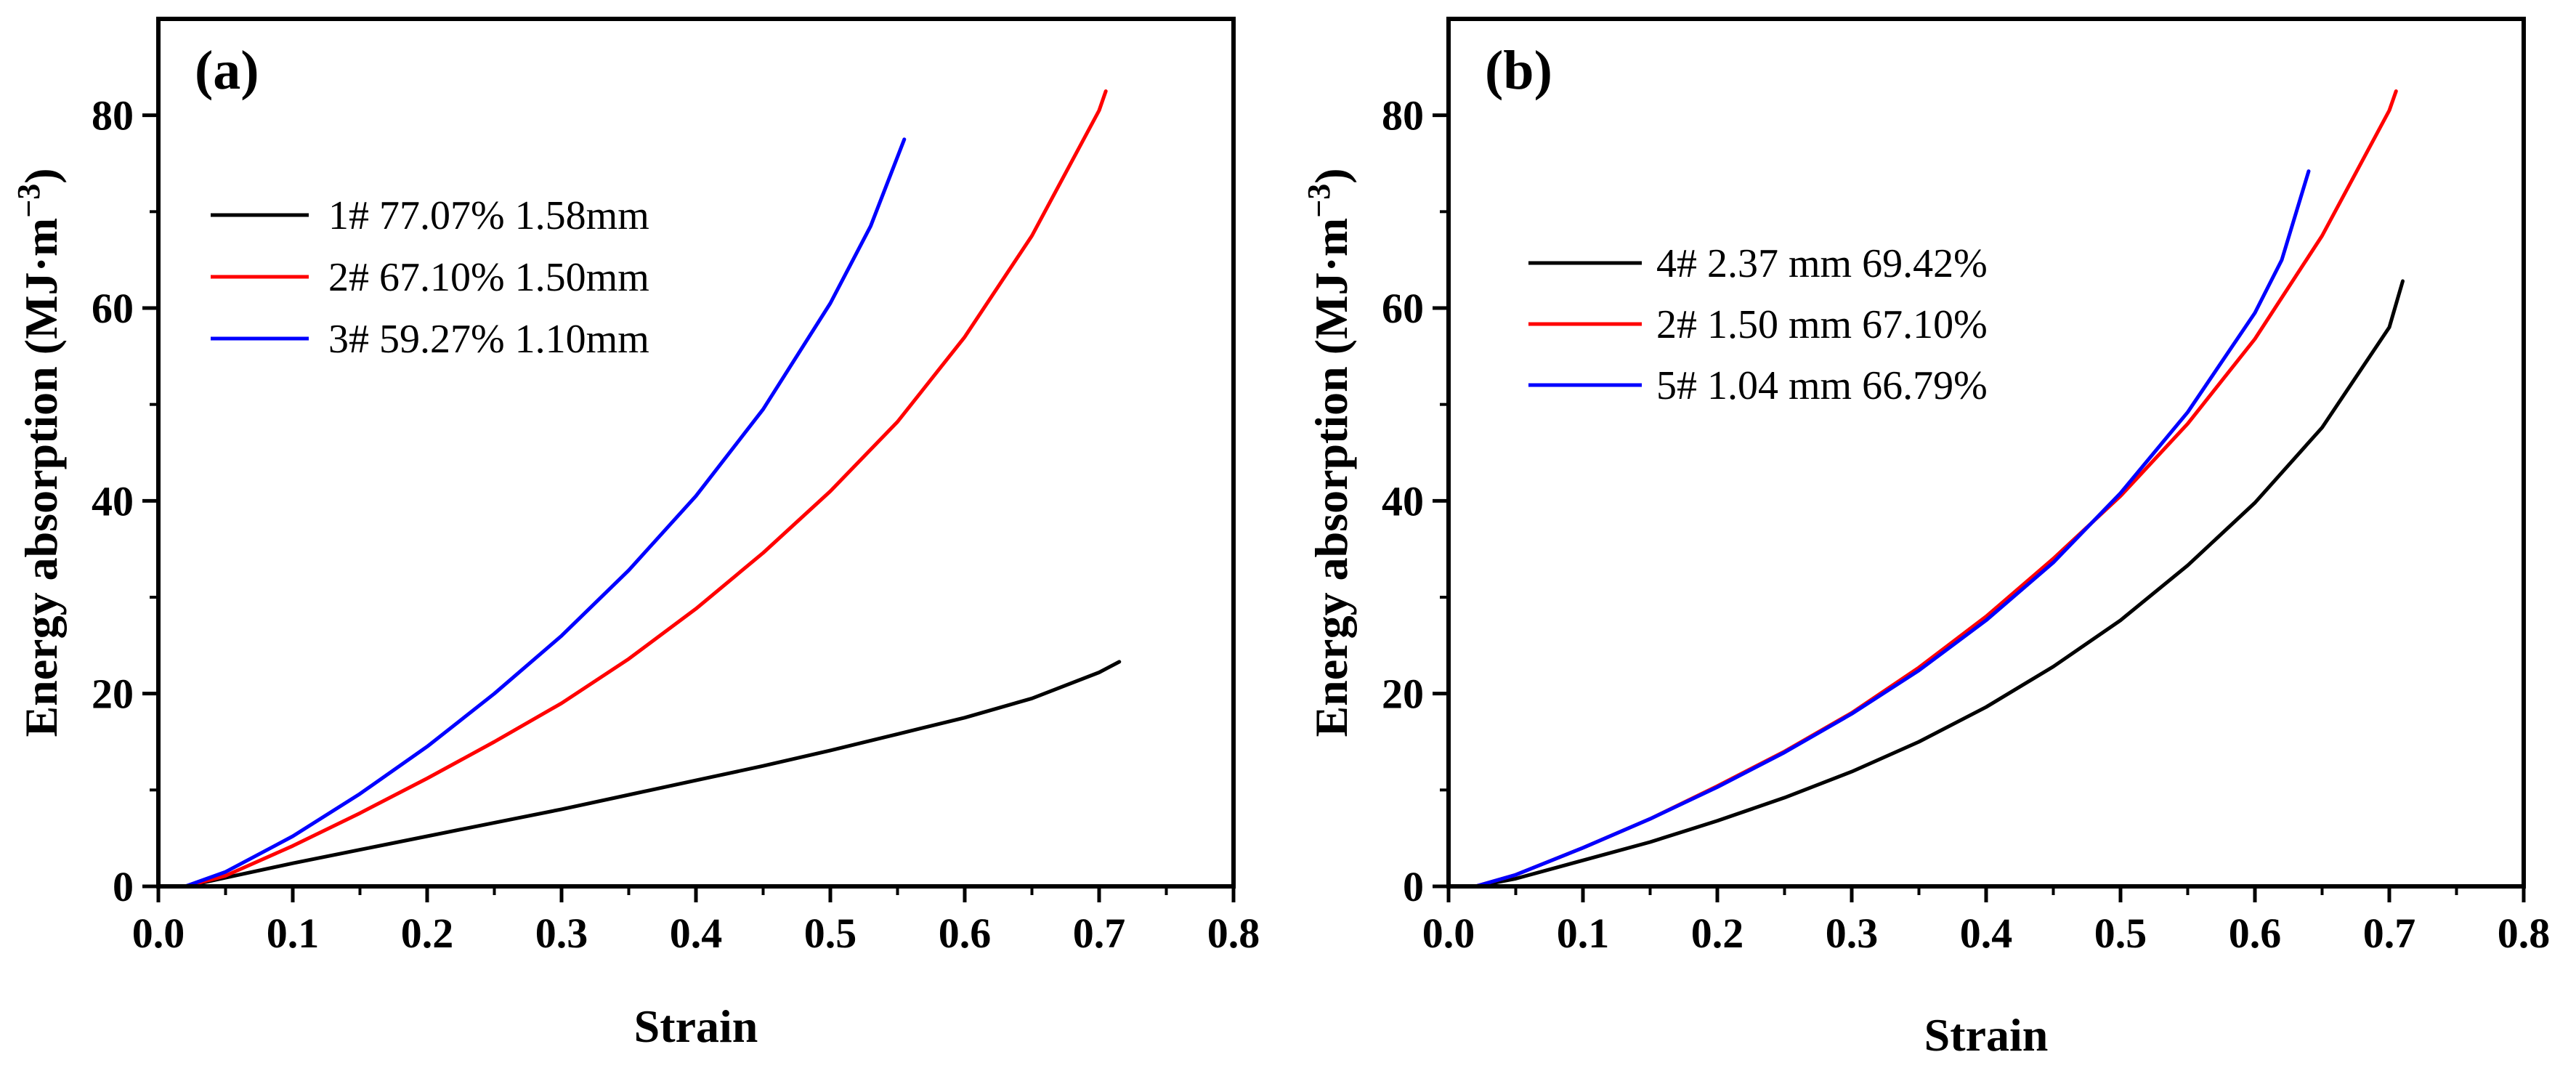 The height and width of the screenshot is (1068, 2576). Describe the element at coordinates (1822, 263) in the screenshot. I see `legend-label-1: 4# 2.37 mm 69.42%` at that location.